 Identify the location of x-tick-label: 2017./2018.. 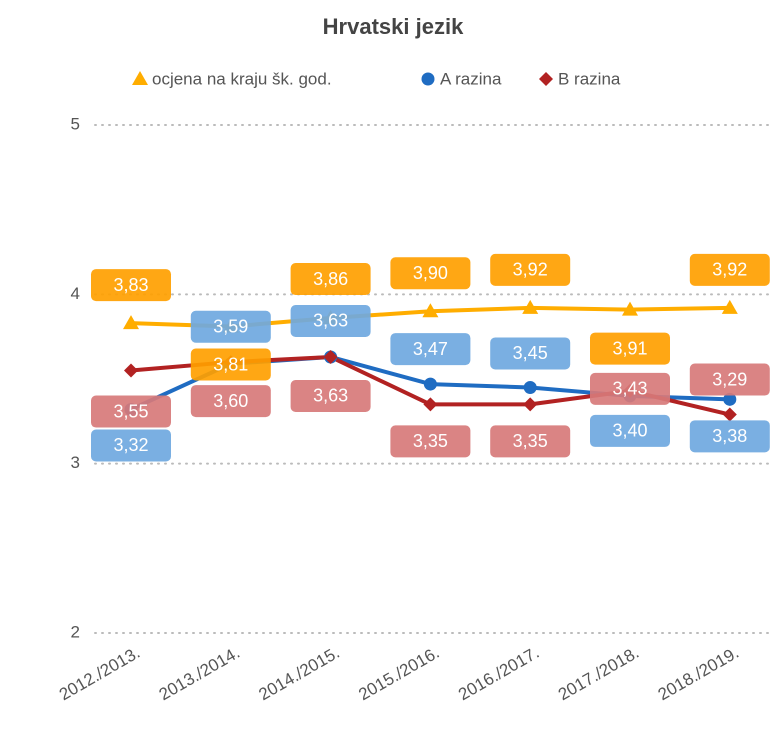
(598, 673).